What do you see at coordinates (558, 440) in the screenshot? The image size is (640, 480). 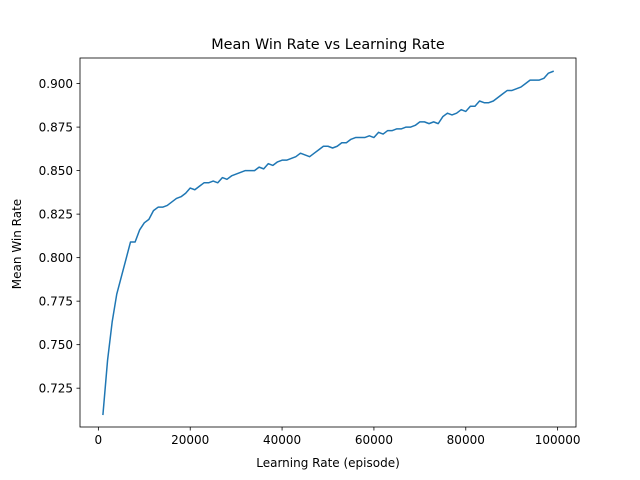 I see `x-tick-label: 100000` at bounding box center [558, 440].